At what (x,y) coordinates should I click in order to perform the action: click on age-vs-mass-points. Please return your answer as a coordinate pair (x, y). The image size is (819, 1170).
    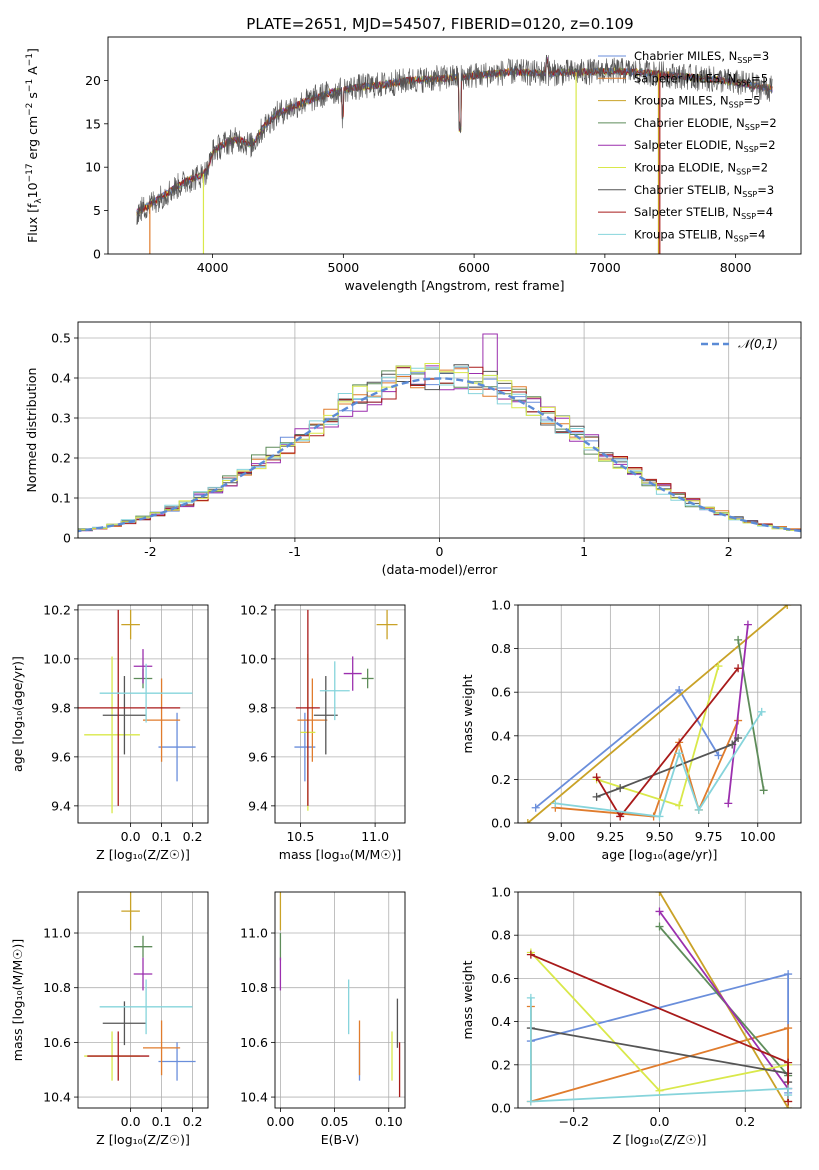
    Looking at the image, I should click on (346, 710).